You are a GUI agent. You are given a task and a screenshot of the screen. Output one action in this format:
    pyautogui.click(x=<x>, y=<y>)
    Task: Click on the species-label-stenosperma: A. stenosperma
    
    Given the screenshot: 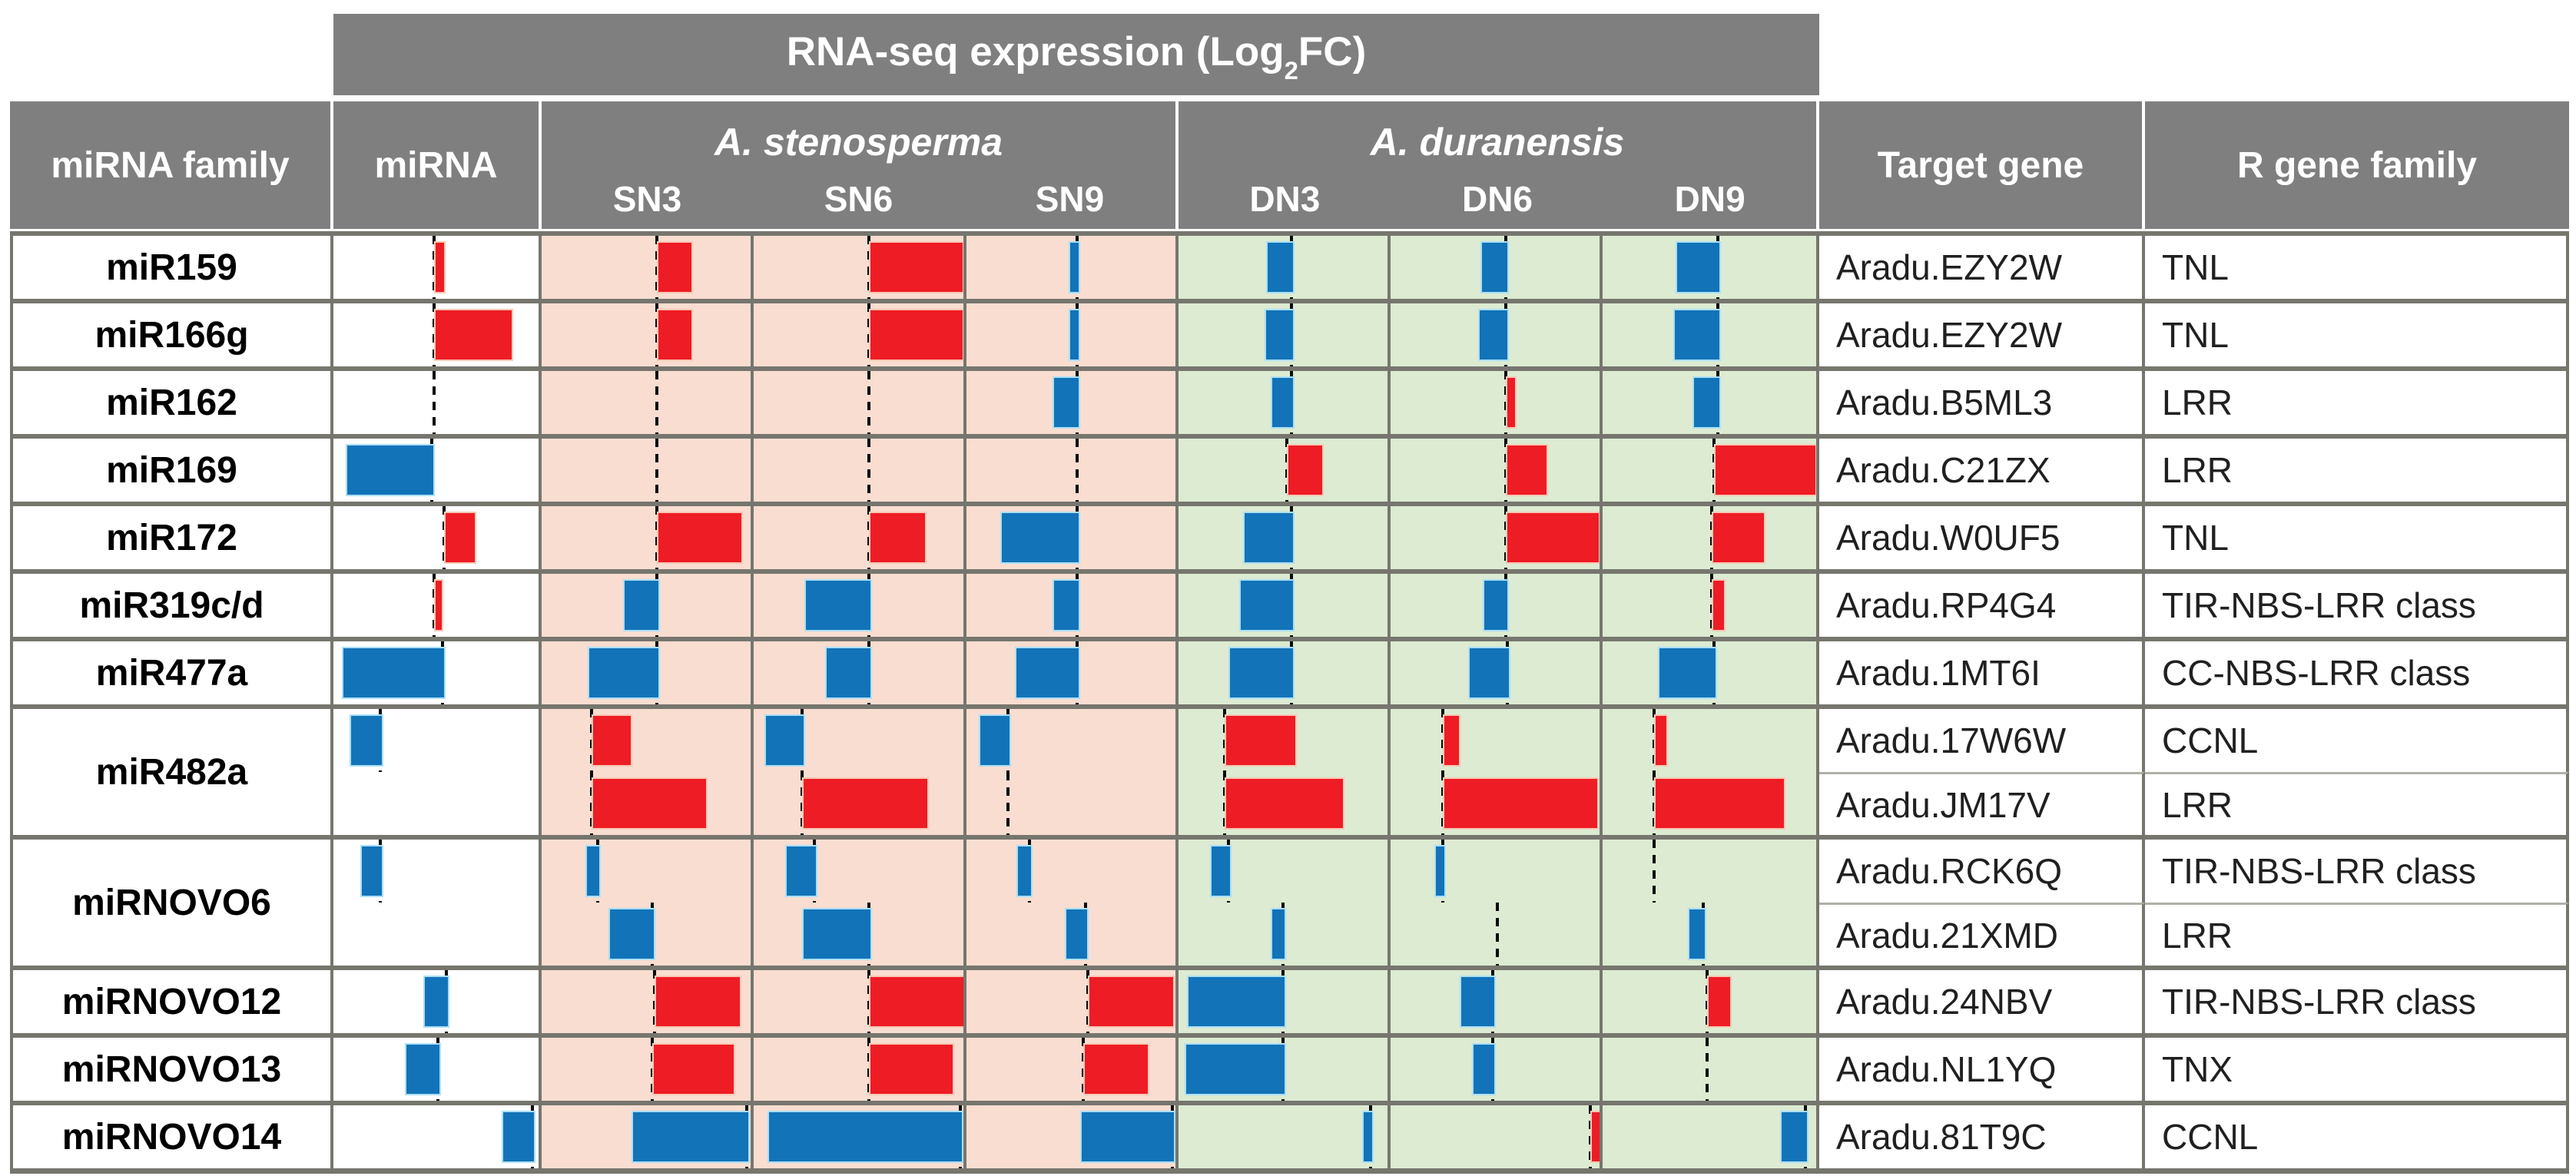 What is the action you would take?
    pyautogui.click(x=858, y=142)
    